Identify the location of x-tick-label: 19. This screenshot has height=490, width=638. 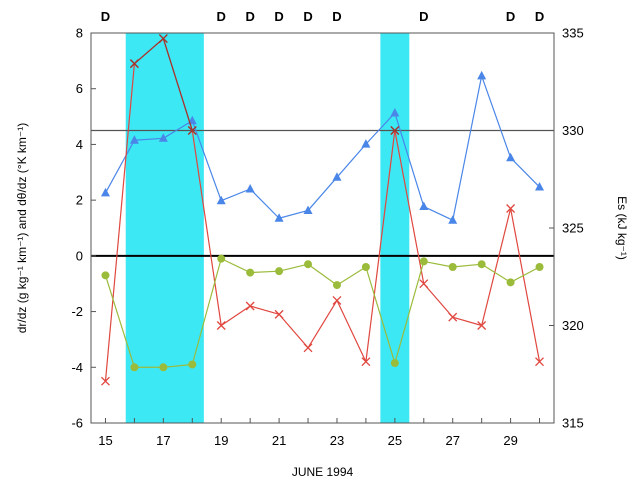
(221, 440).